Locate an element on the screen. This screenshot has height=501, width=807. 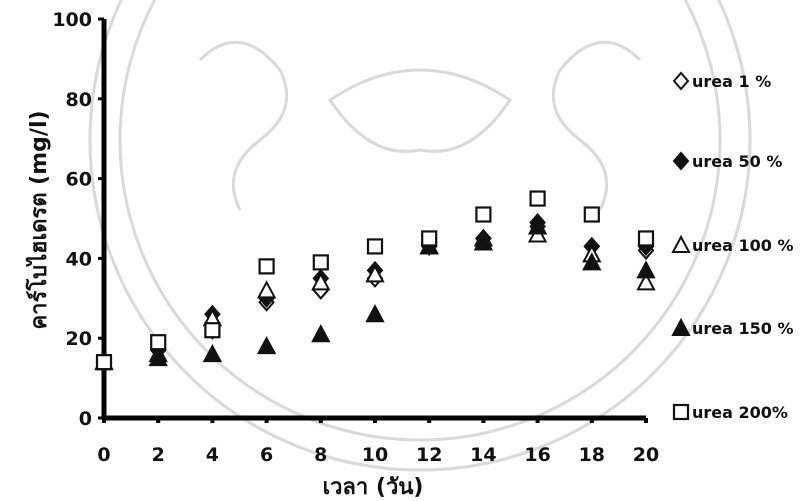
y-tick-label: 100 is located at coordinates (72, 20).